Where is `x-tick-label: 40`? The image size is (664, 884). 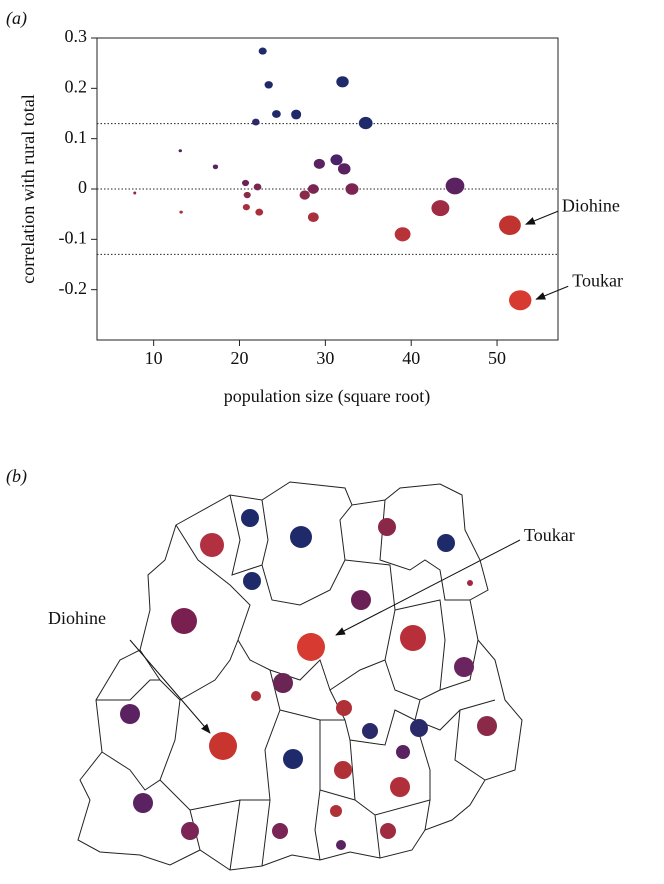
x-tick-label: 40 is located at coordinates (411, 358).